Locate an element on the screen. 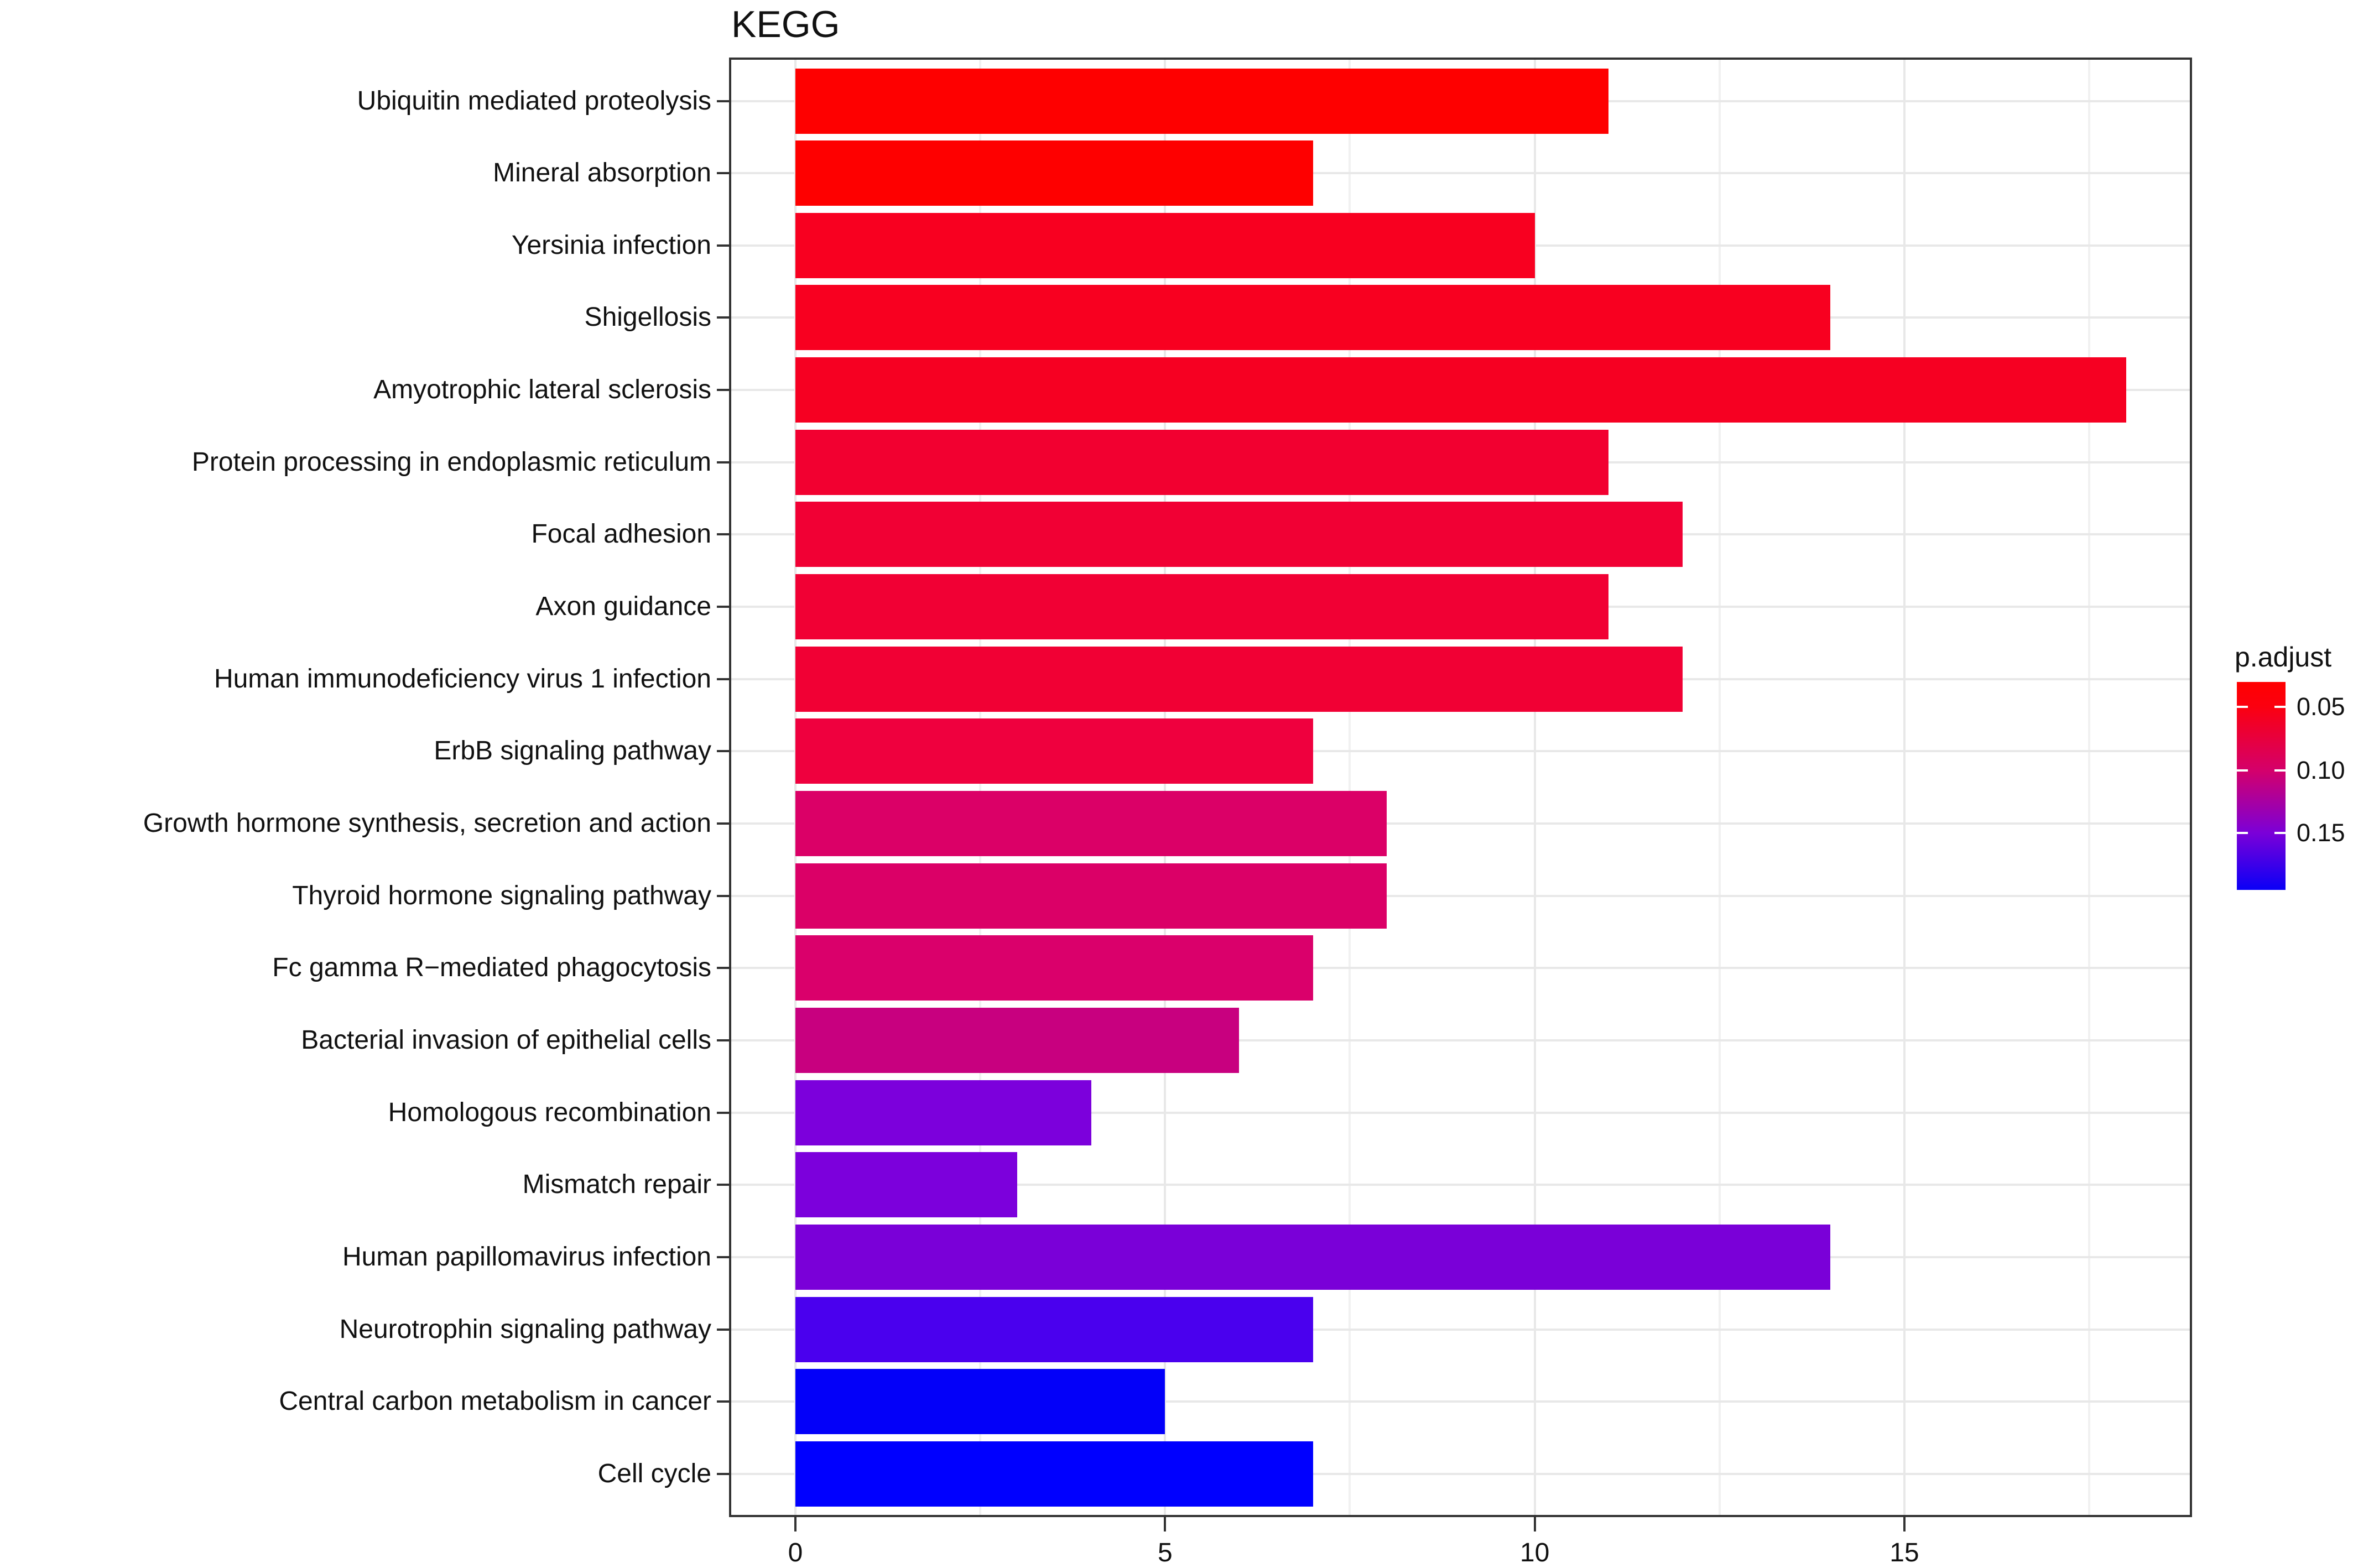 The width and height of the screenshot is (2353, 1568). bar-mineral-absorption is located at coordinates (1054, 173).